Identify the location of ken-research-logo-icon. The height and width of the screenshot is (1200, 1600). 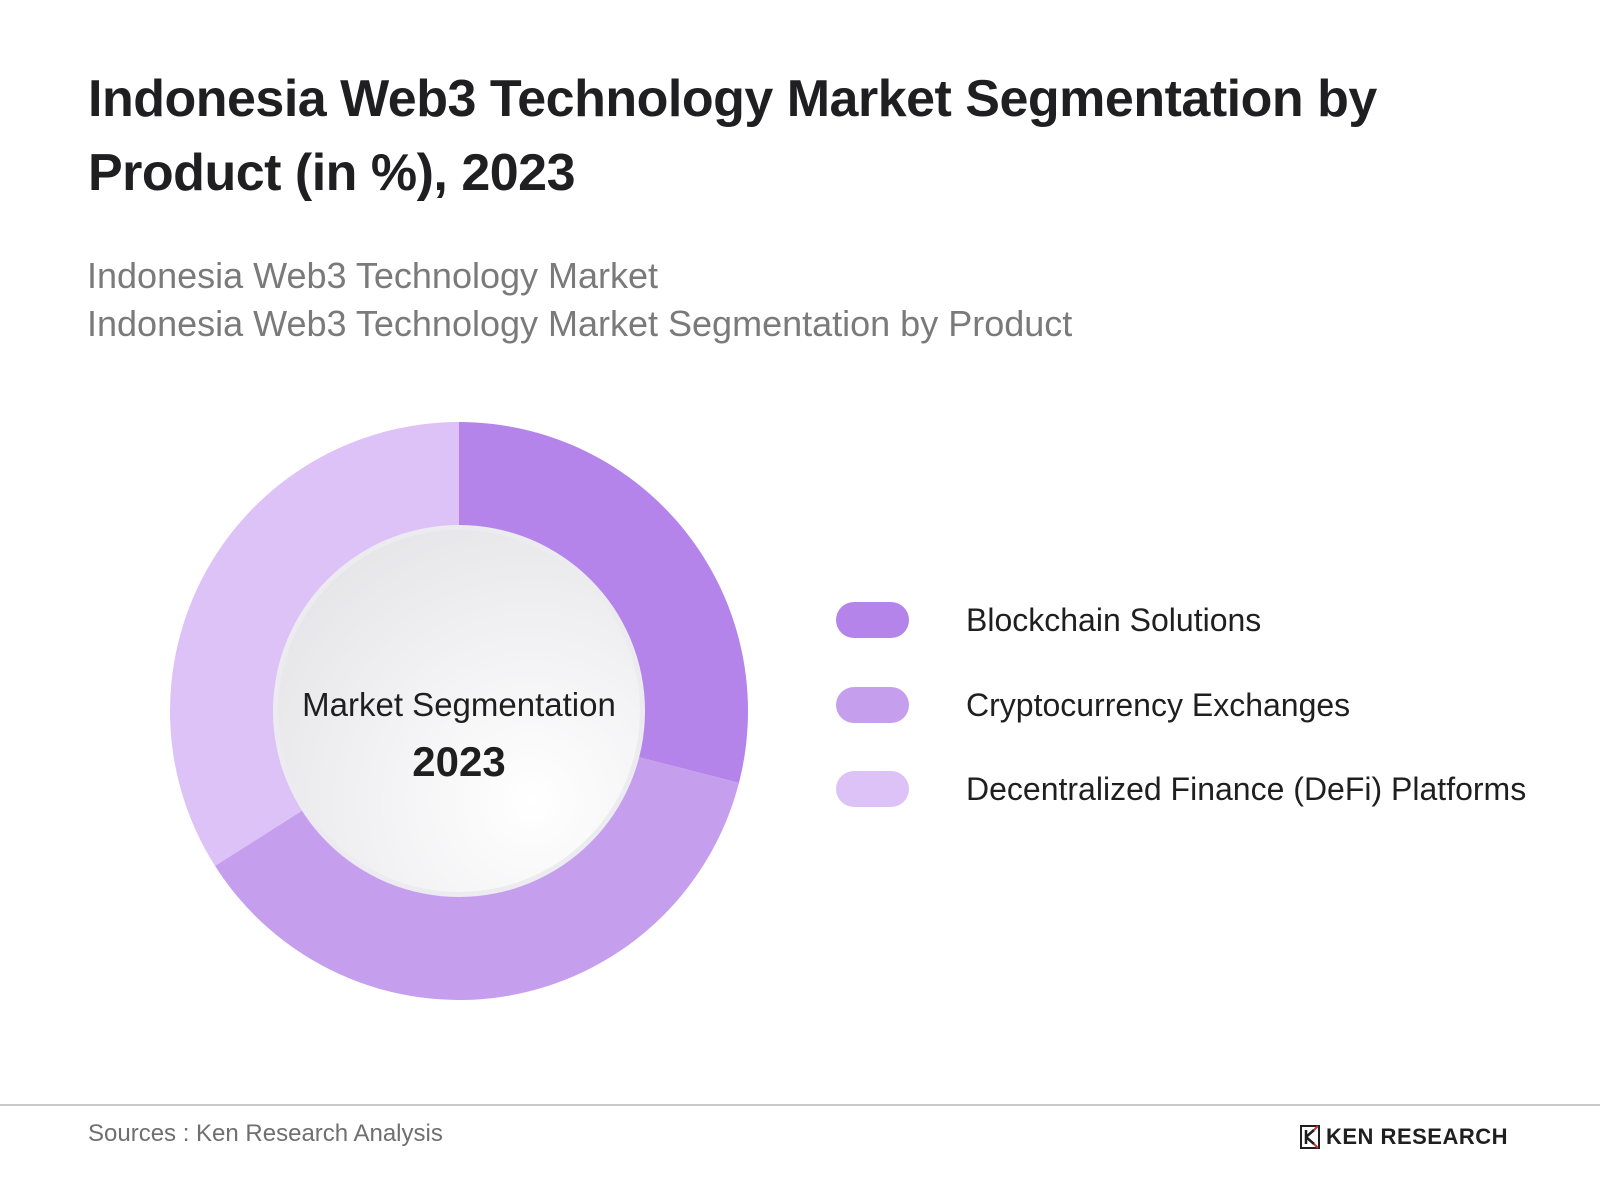
(1310, 1137).